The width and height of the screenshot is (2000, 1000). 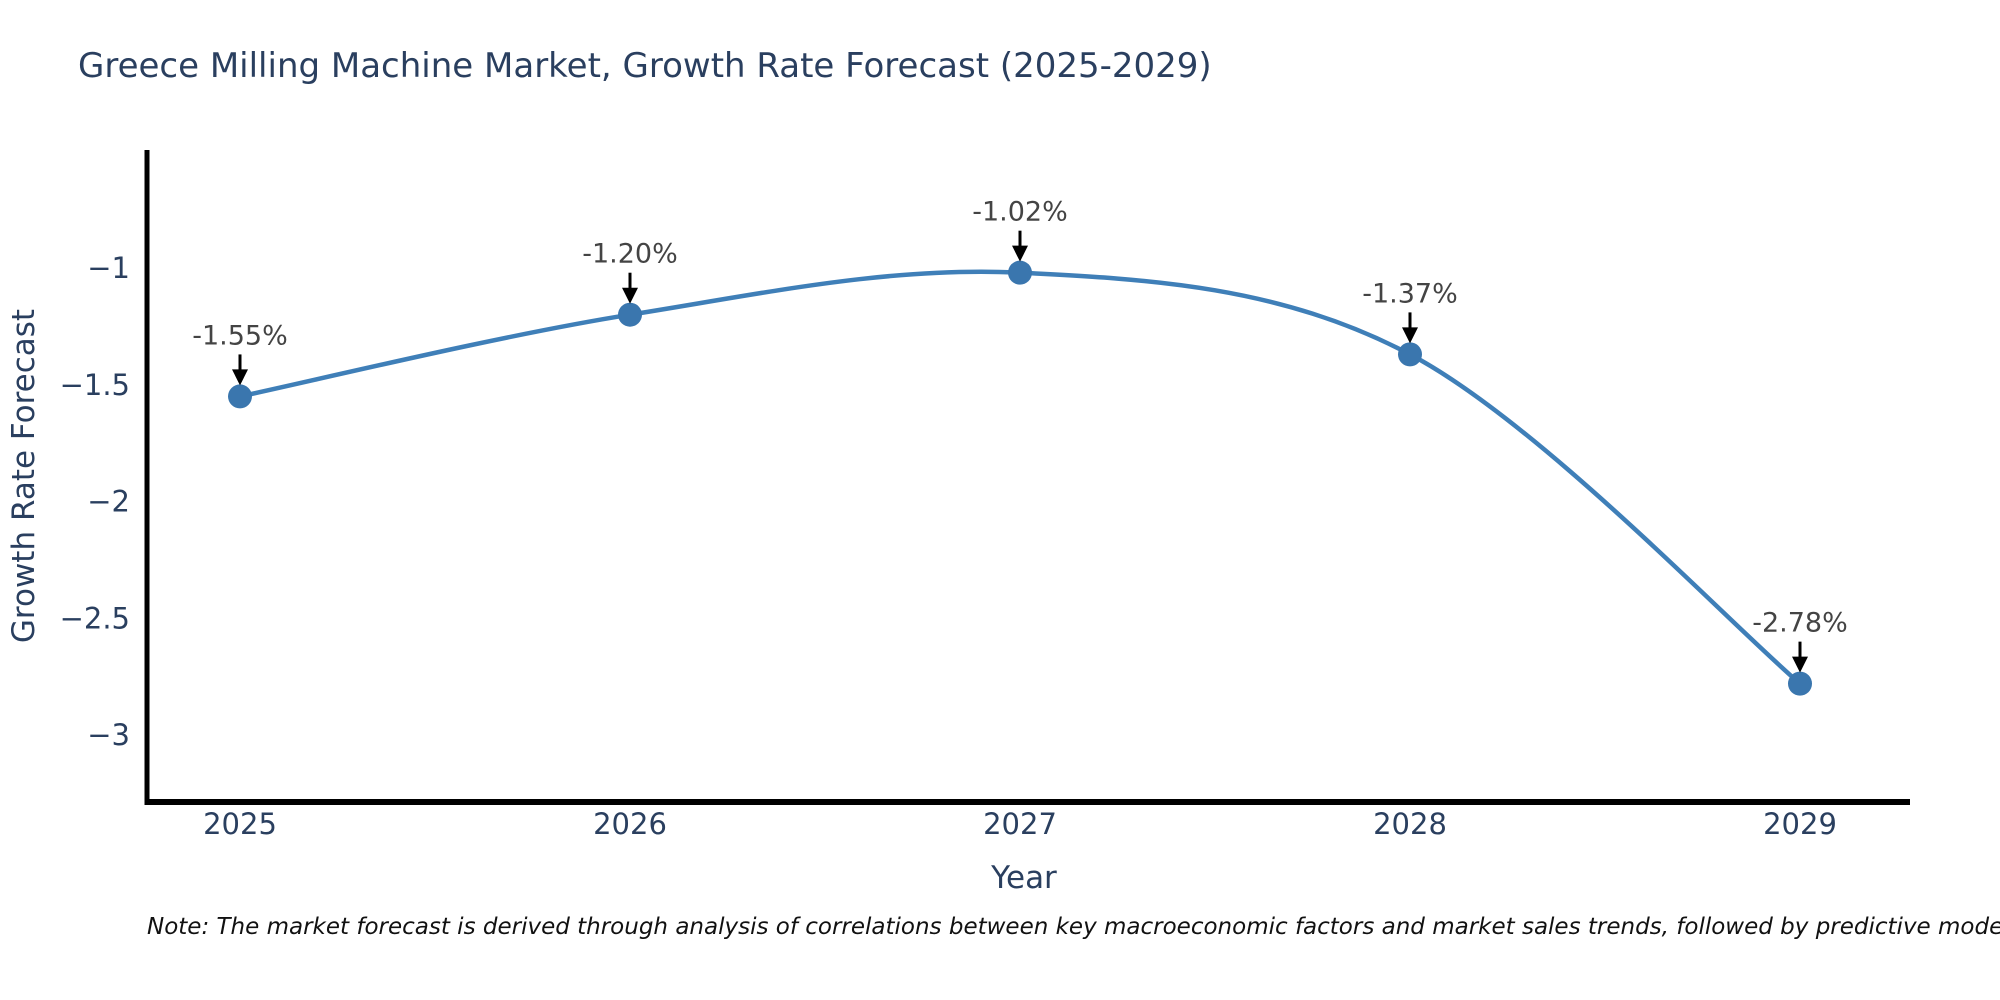 What do you see at coordinates (108, 735) in the screenshot?
I see `y-tick-label: −3` at bounding box center [108, 735].